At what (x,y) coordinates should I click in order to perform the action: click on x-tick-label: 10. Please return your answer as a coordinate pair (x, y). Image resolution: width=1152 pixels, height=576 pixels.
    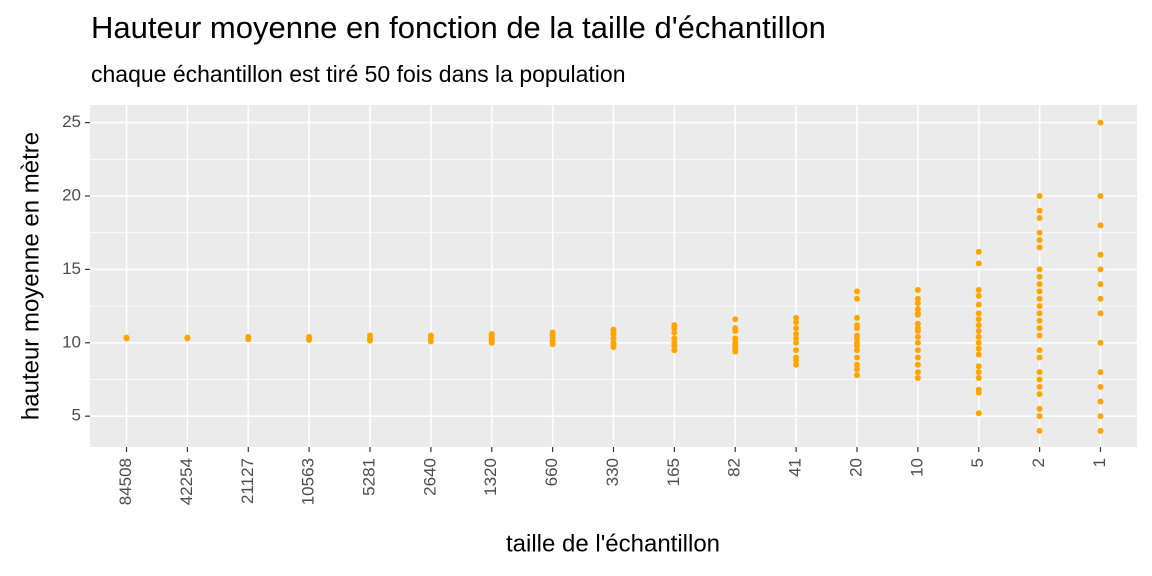
    Looking at the image, I should click on (916, 467).